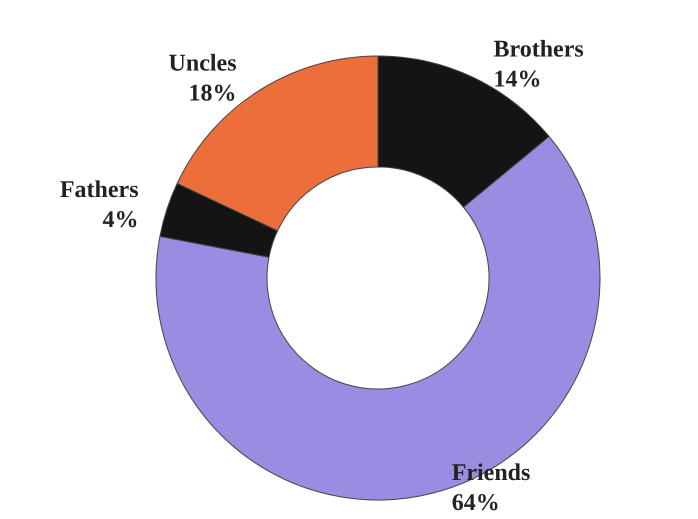 The height and width of the screenshot is (519, 698). Describe the element at coordinates (202, 63) in the screenshot. I see `slice-label: Uncles` at that location.